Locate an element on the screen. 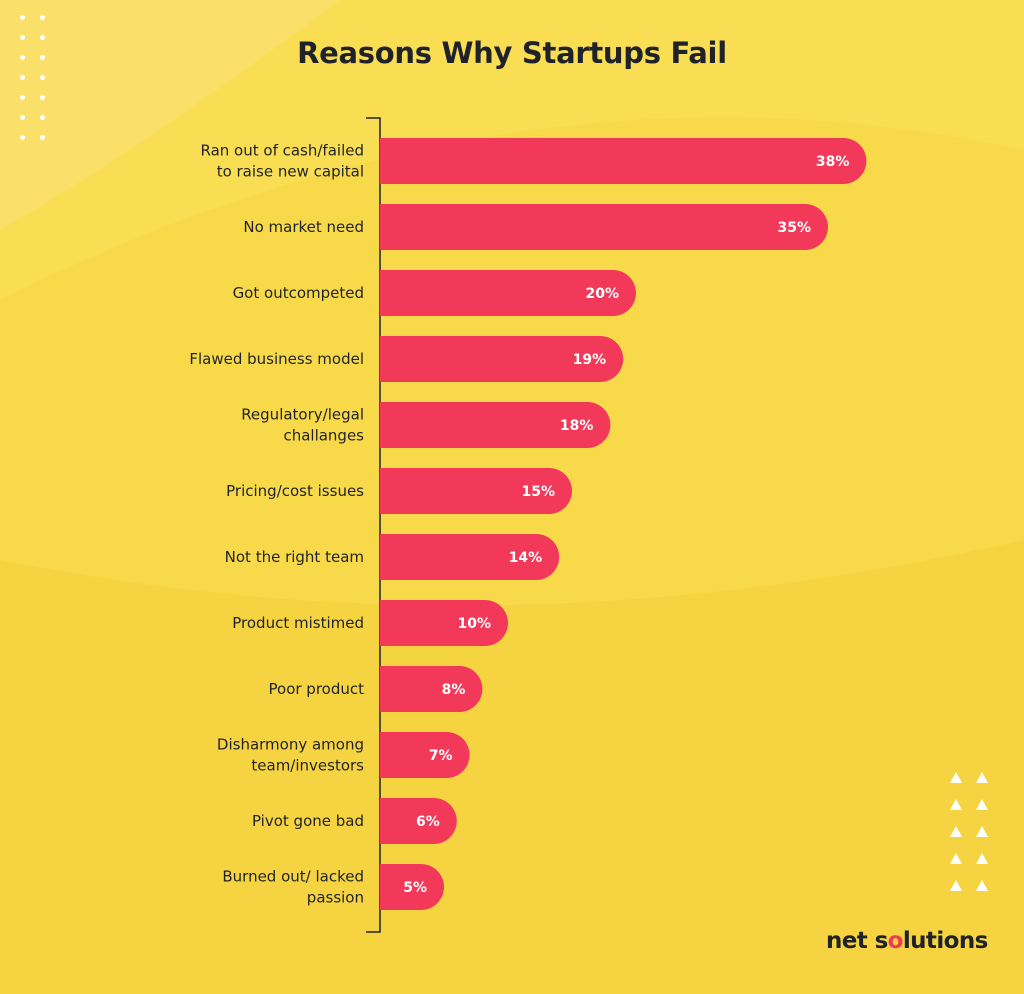  bar-value-label: 20% is located at coordinates (602, 294).